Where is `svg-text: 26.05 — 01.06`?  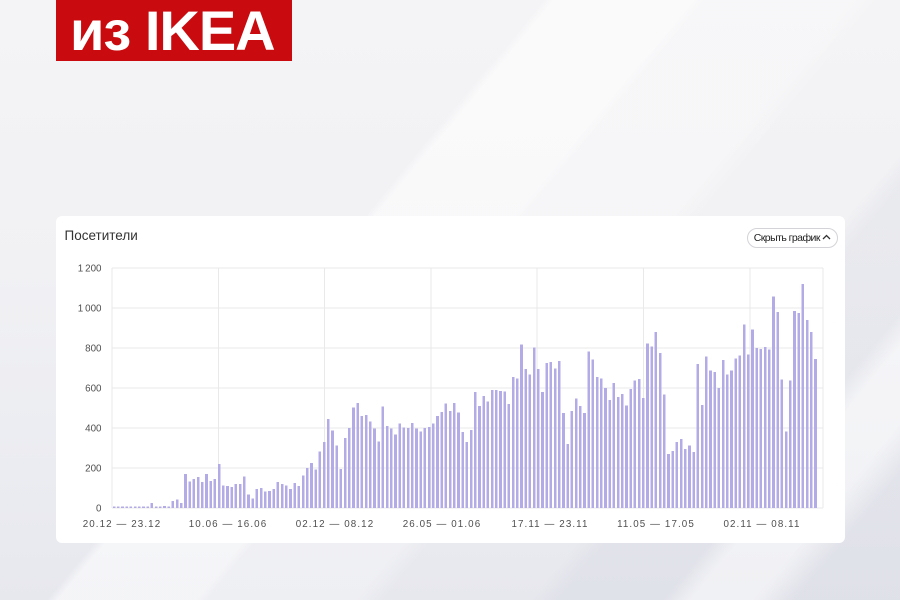
svg-text: 26.05 — 01.06 is located at coordinates (442, 524).